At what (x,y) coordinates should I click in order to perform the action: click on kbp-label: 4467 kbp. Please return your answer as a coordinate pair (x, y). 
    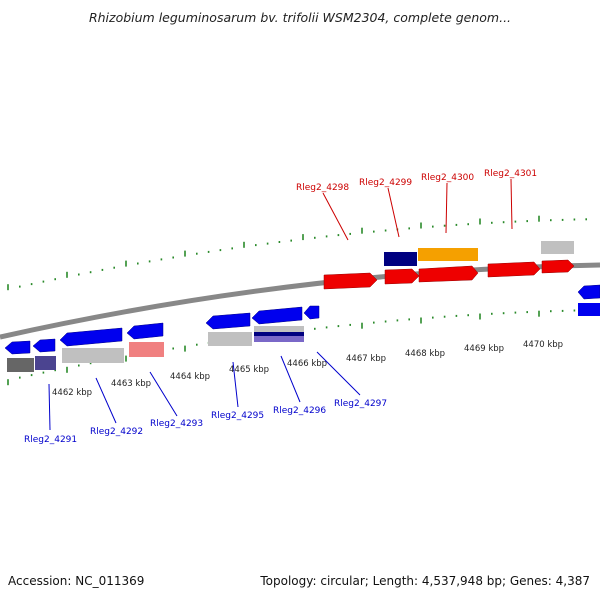
    Looking at the image, I should click on (366, 359).